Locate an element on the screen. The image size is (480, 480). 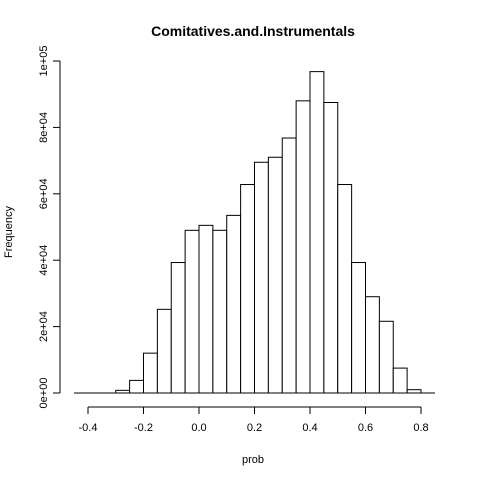
x-tick-label: 0.6 is located at coordinates (365, 428).